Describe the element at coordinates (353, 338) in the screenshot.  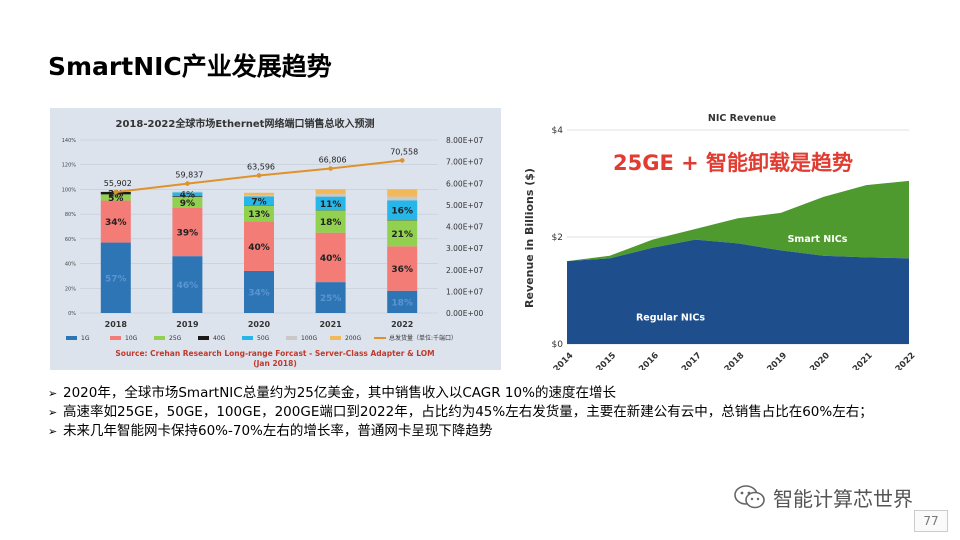
I see `legend-label: 200G` at that location.